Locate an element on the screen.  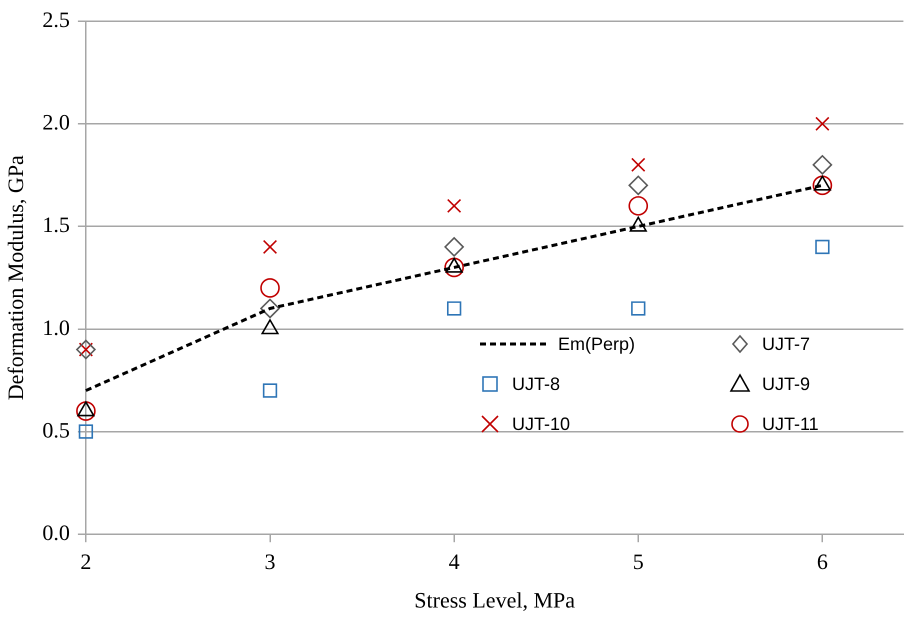
y-tick-label: 0.5 is located at coordinates (56, 429).